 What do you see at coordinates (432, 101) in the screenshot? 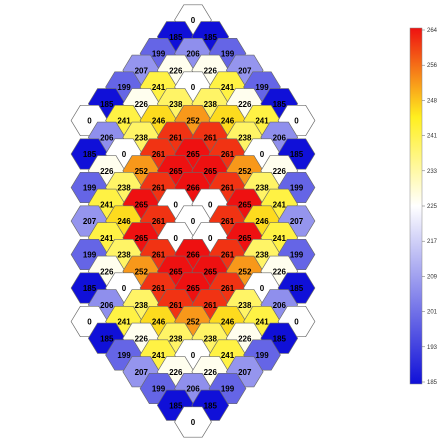
I see `color-scale-tick-label: 248` at bounding box center [432, 101].